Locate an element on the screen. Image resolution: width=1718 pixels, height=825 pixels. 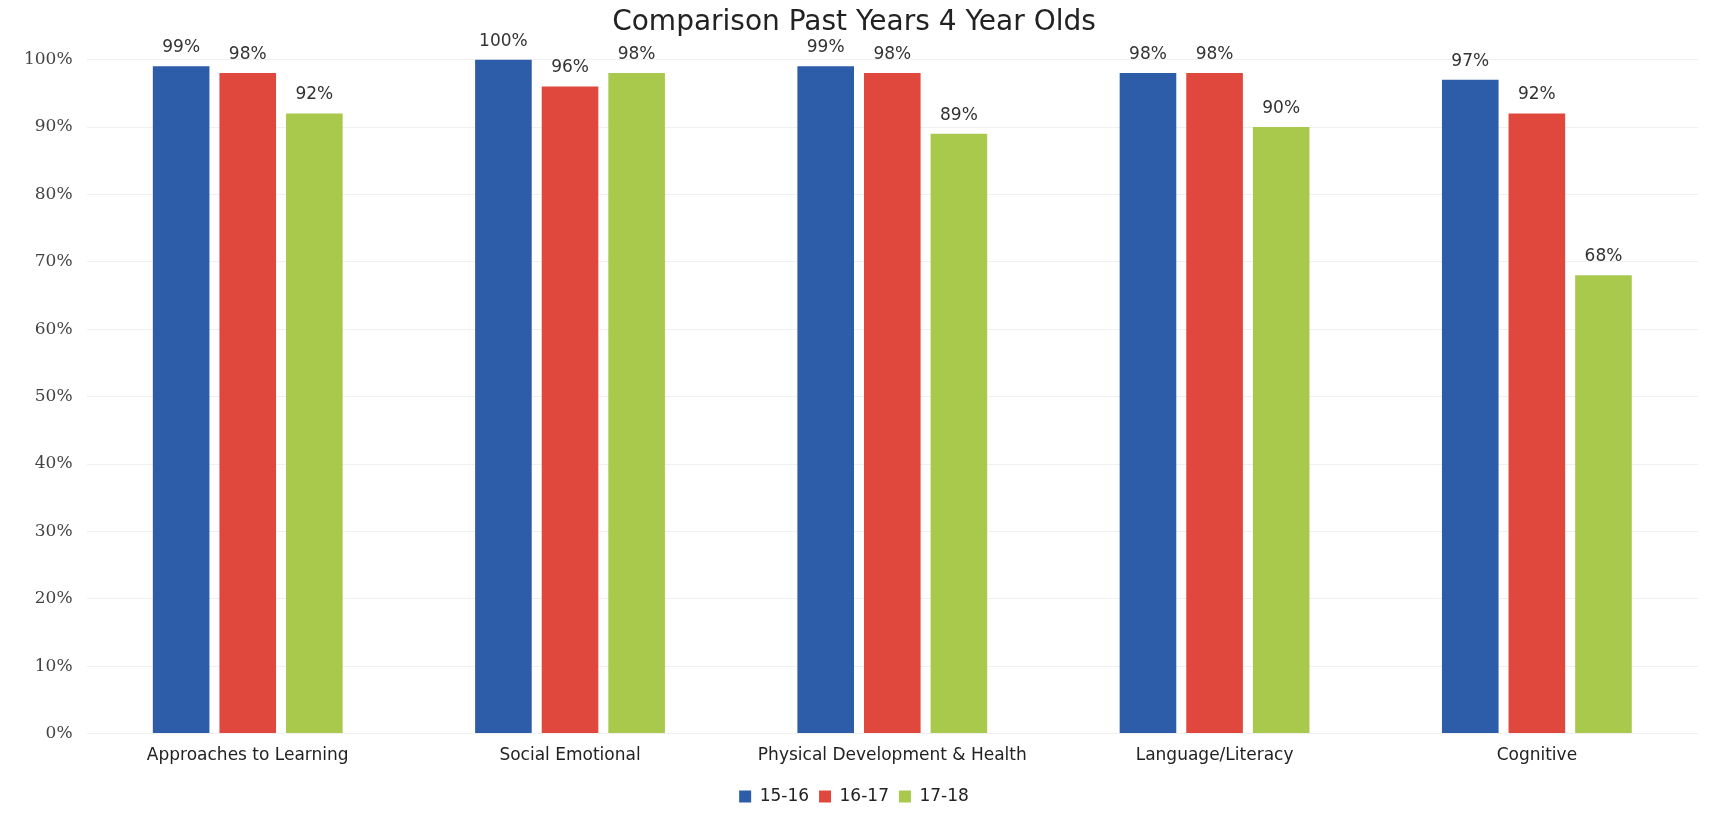
legend-label: 16-17 is located at coordinates (864, 794).